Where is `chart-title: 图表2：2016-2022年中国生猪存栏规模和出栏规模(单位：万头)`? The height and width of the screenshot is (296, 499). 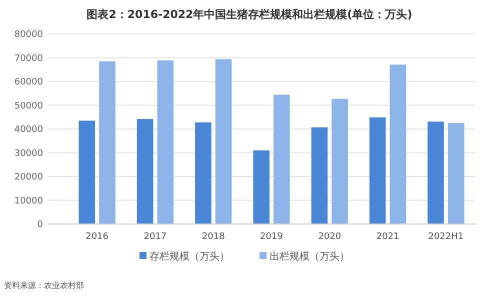 chart-title: 图表2：2016-2022年中国生猪存栏规模和出栏规模(单位：万头) is located at coordinates (249, 14).